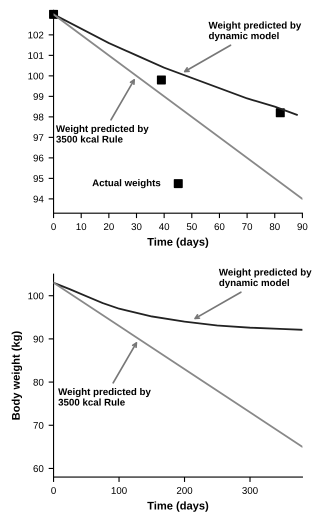 This screenshot has height=513, width=315. What do you see at coordinates (17, 375) in the screenshot?
I see `y-axis-title: Body weight (kg)` at bounding box center [17, 375].